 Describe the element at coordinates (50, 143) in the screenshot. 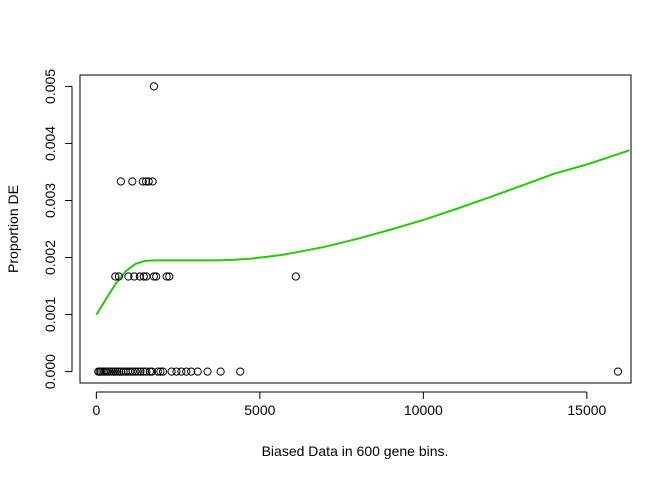

I see `y-tick-label: 0.004` at that location.